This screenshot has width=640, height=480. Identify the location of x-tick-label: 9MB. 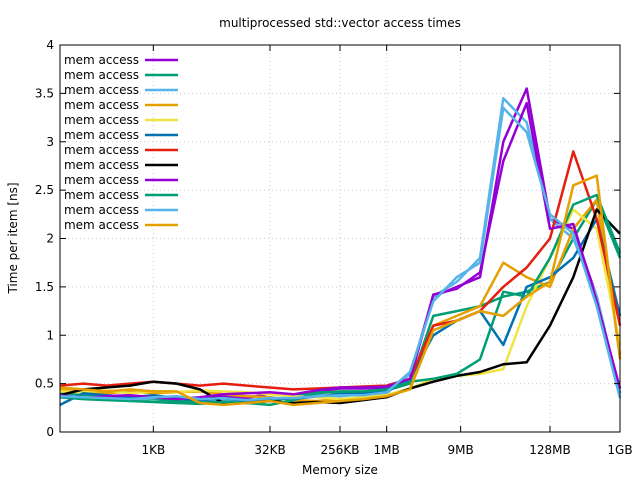
(461, 450).